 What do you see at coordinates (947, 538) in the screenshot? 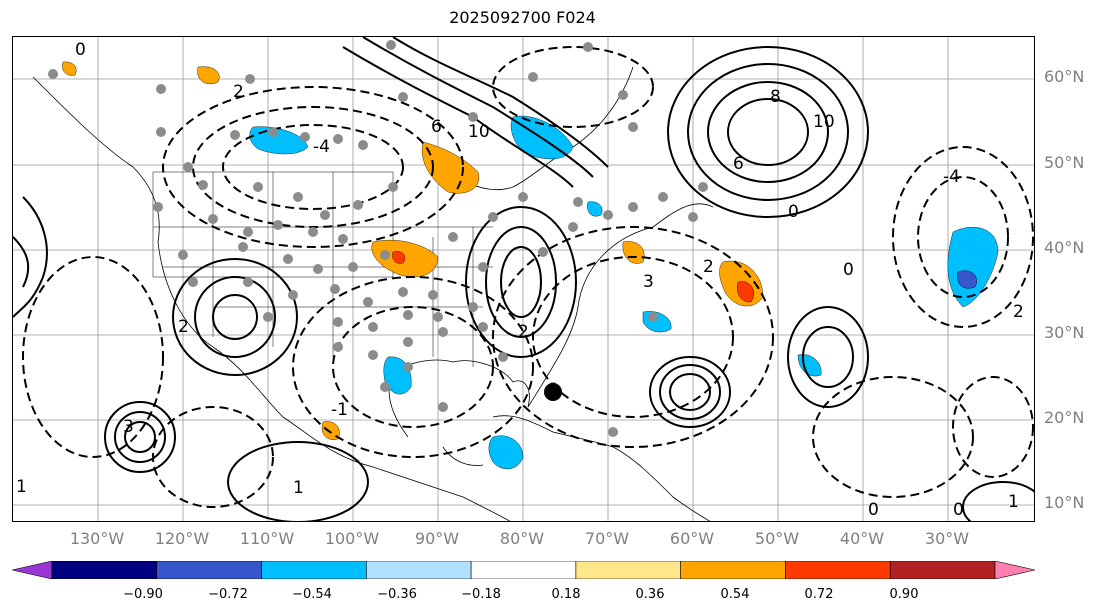
I see `lon-label: 30°W` at bounding box center [947, 538].